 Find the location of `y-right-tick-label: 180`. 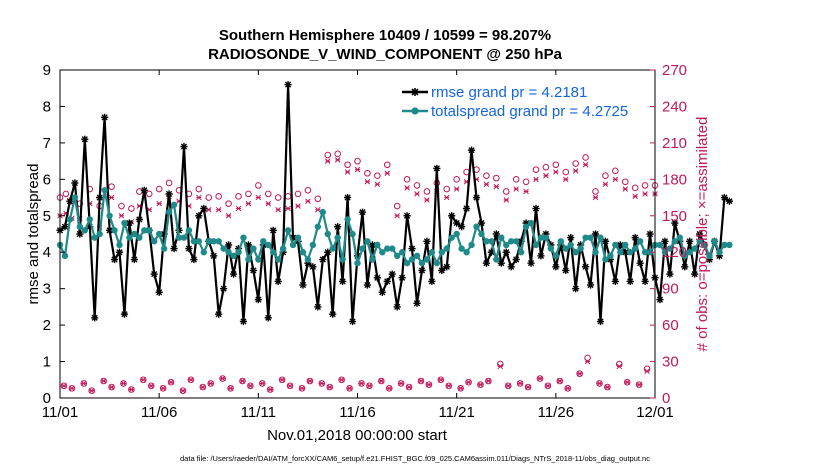

y-right-tick-label: 180 is located at coordinates (674, 179).